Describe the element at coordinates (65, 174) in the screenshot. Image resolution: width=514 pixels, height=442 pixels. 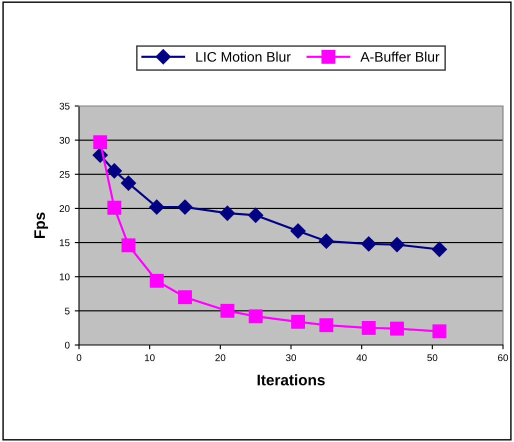
I see `y-tick-label: 25` at that location.